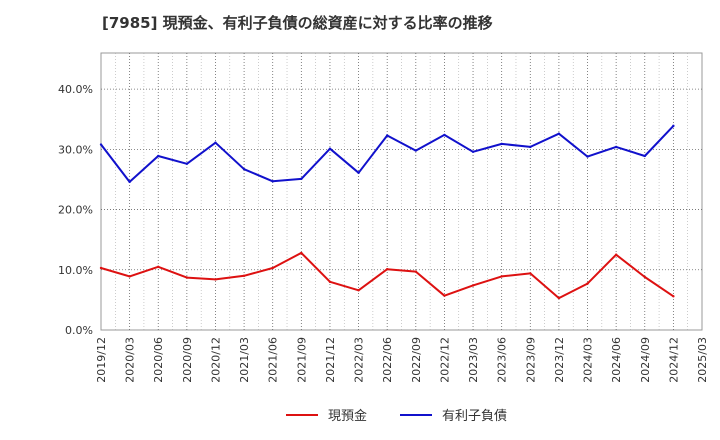 Image resolution: width=720 pixels, height=440 pixels. I want to click on y-tick-label: 0.0%, so click(79, 330).